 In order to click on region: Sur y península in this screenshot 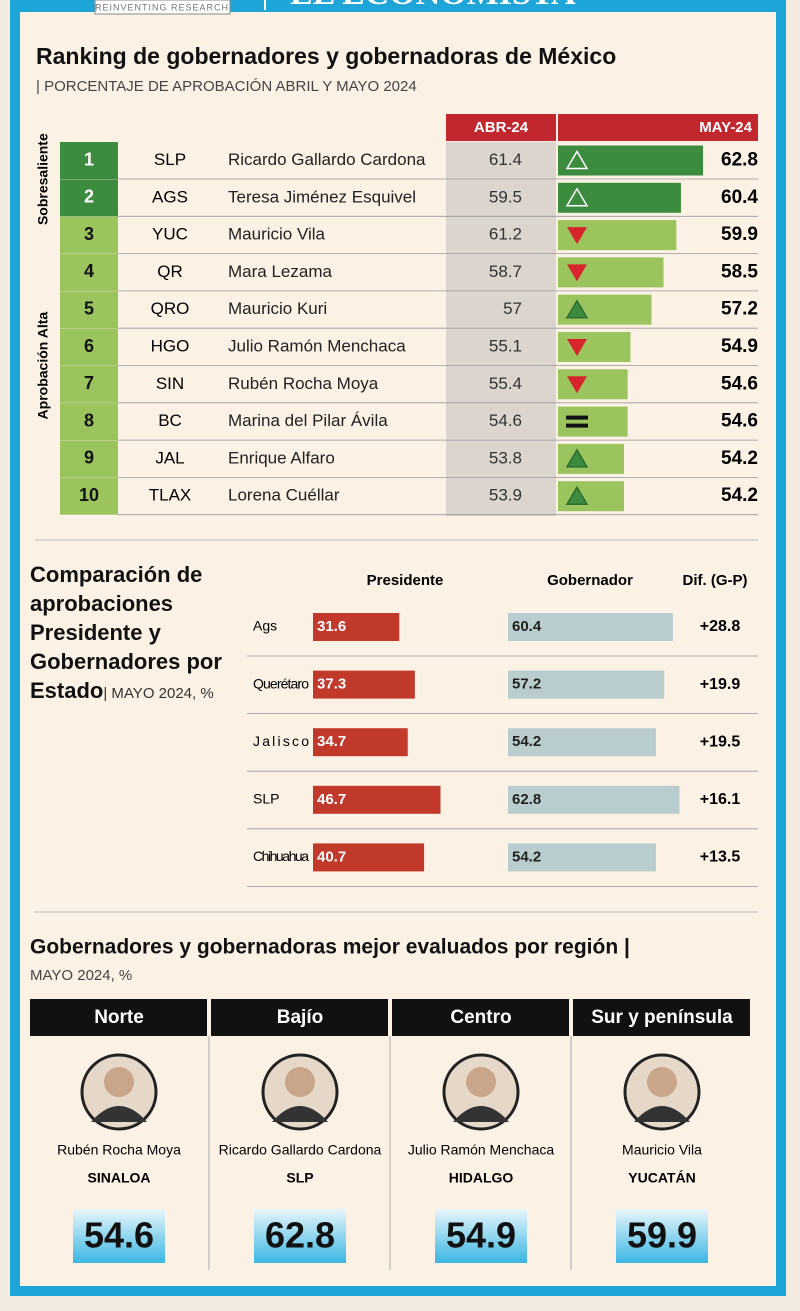, I will do `click(662, 1017)`.